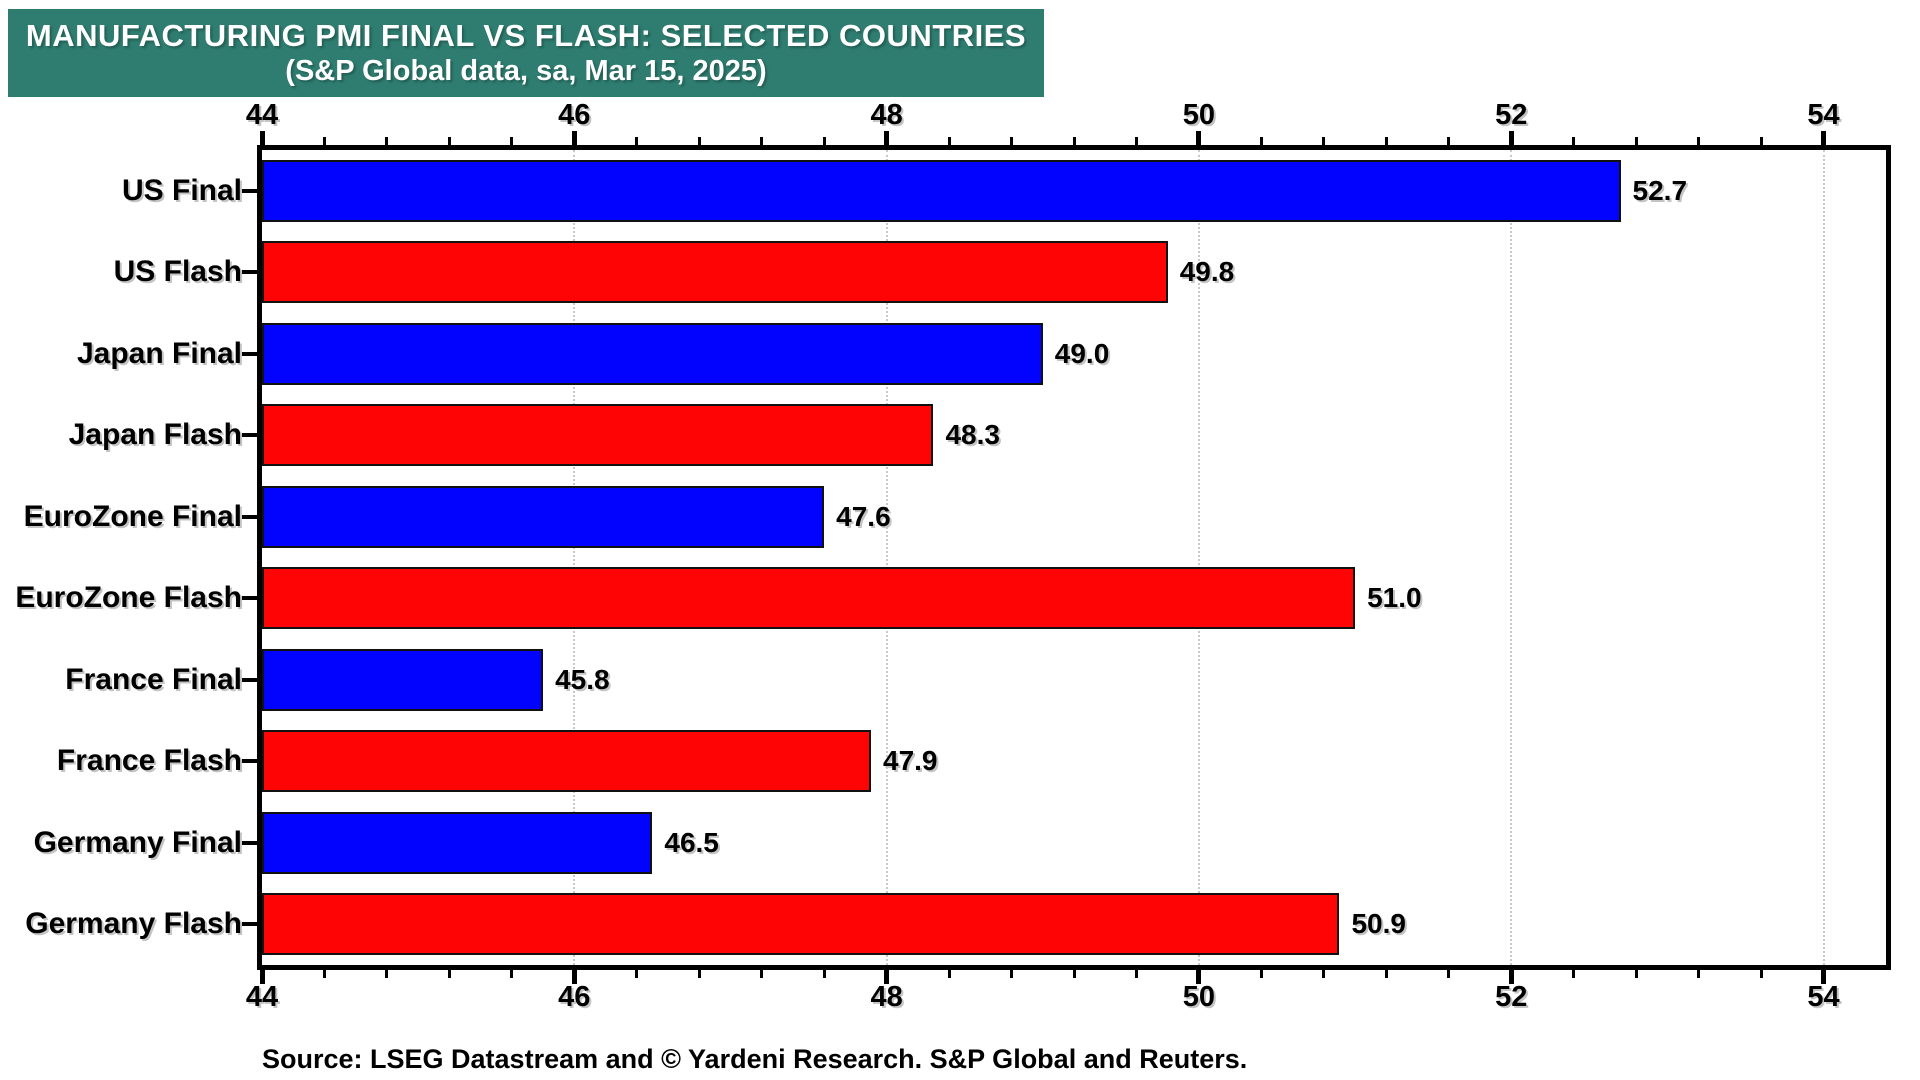 The height and width of the screenshot is (1080, 1920). Describe the element at coordinates (886, 997) in the screenshot. I see `x-axis-tick-label-bottom: 48` at that location.